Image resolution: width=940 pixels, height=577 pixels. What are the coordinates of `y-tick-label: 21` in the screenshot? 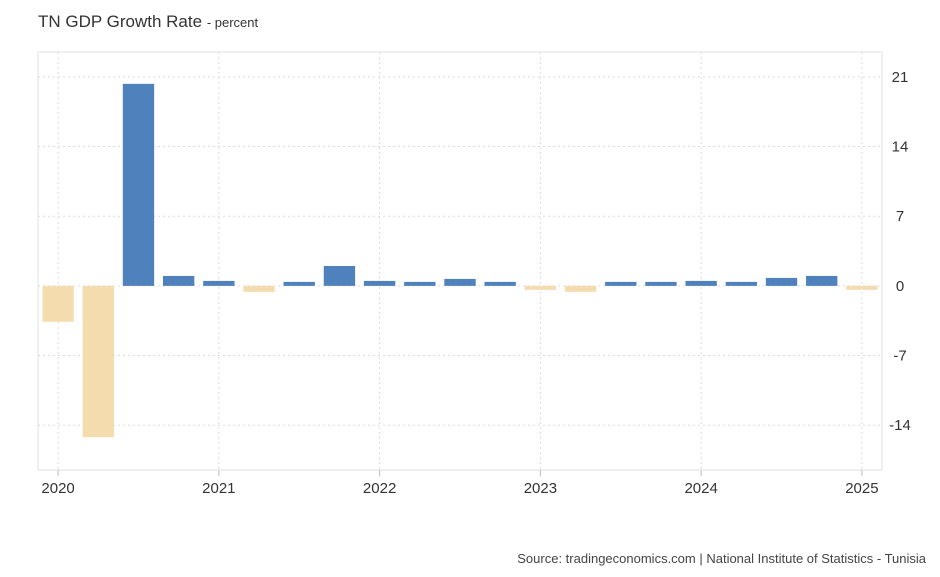 It's located at (900, 77).